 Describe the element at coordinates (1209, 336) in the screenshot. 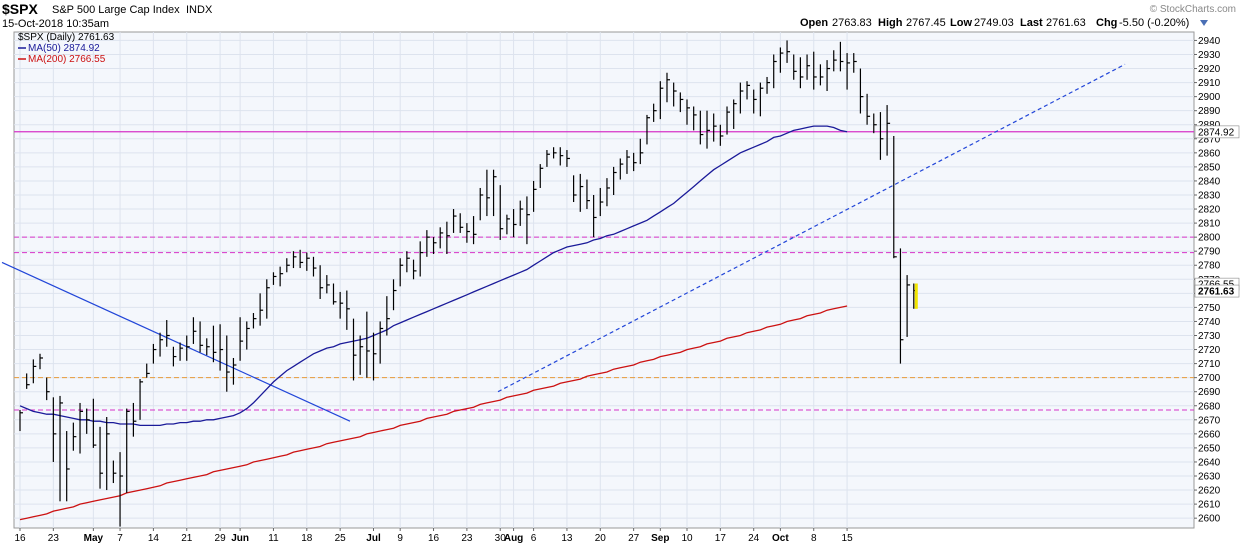

I see `y-tick-label: 2730` at that location.